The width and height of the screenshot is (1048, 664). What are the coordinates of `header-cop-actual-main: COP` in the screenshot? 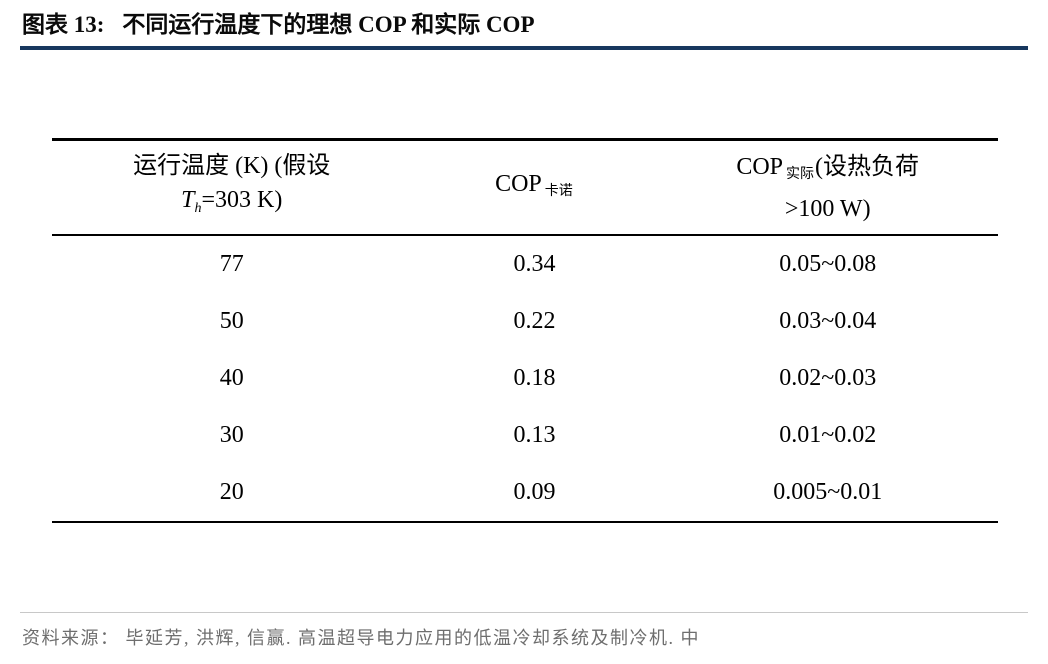 It's located at (760, 166).